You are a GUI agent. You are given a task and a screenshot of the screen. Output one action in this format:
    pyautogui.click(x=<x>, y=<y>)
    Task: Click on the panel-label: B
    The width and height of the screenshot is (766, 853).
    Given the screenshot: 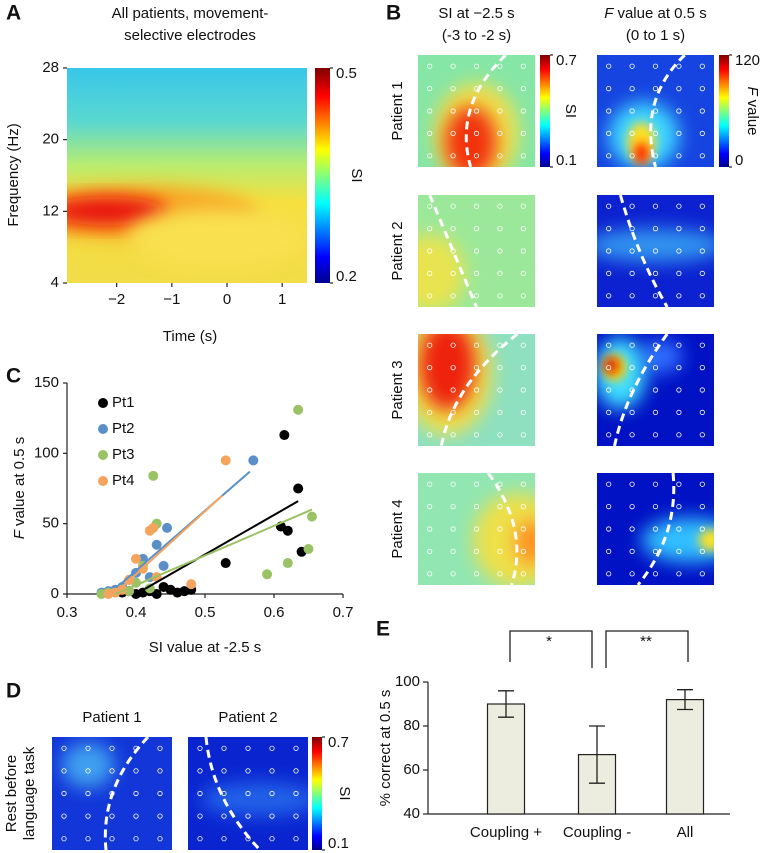 What is the action you would take?
    pyautogui.click(x=393, y=13)
    